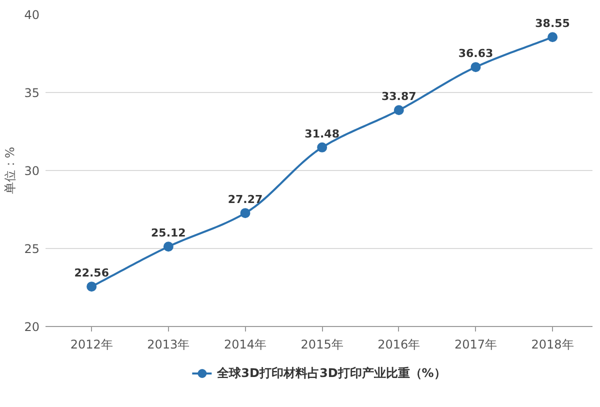 The width and height of the screenshot is (600, 407). I want to click on y-tick-label: 30, so click(32, 171).